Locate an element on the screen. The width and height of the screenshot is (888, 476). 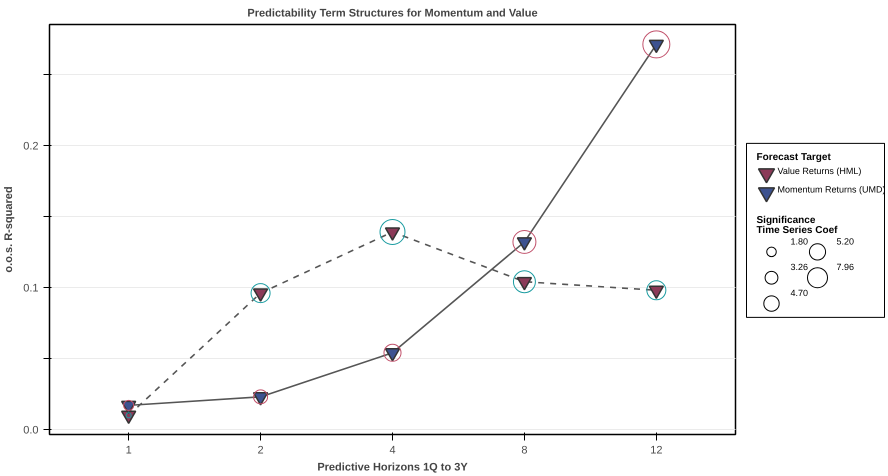
legend-label: 7.96 is located at coordinates (845, 267).